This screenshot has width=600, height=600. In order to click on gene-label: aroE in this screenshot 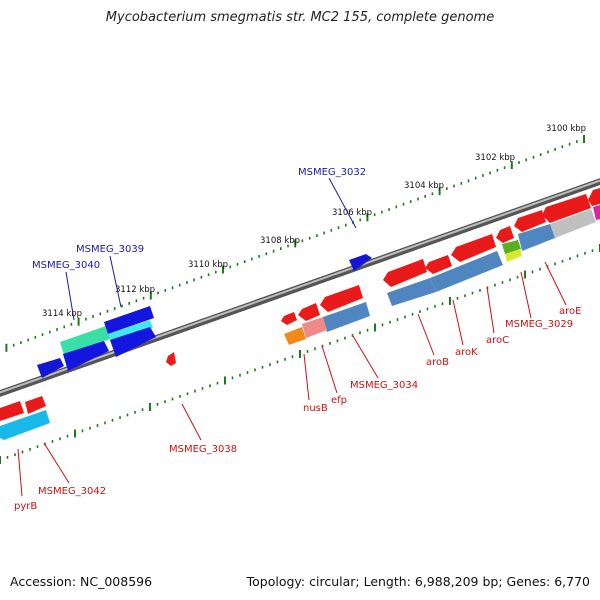, I will do `click(570, 311)`.